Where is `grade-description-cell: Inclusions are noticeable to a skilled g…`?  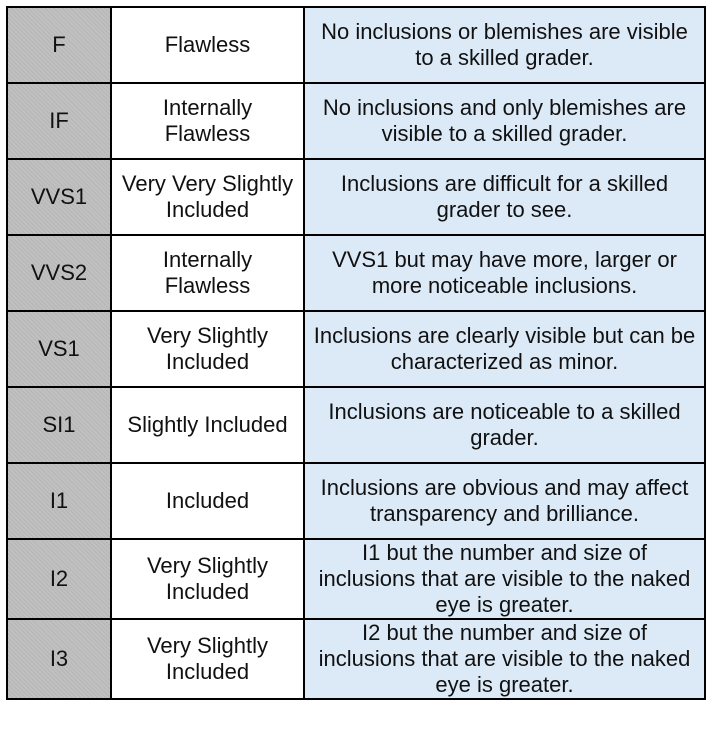
grade-description-cell: Inclusions are noticeable to a skilled g… is located at coordinates (504, 425).